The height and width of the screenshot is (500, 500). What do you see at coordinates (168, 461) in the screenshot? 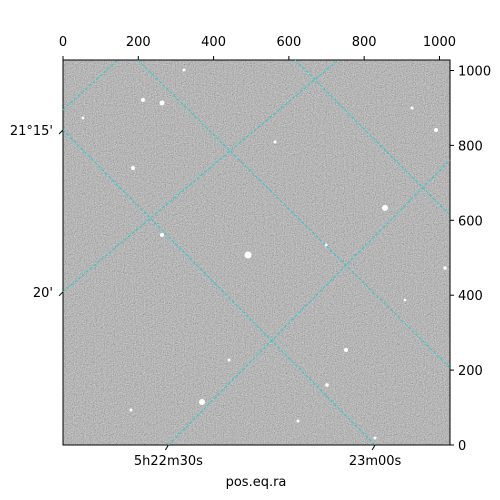
I see `bottom-tick-label: 5h22m30s` at bounding box center [168, 461].